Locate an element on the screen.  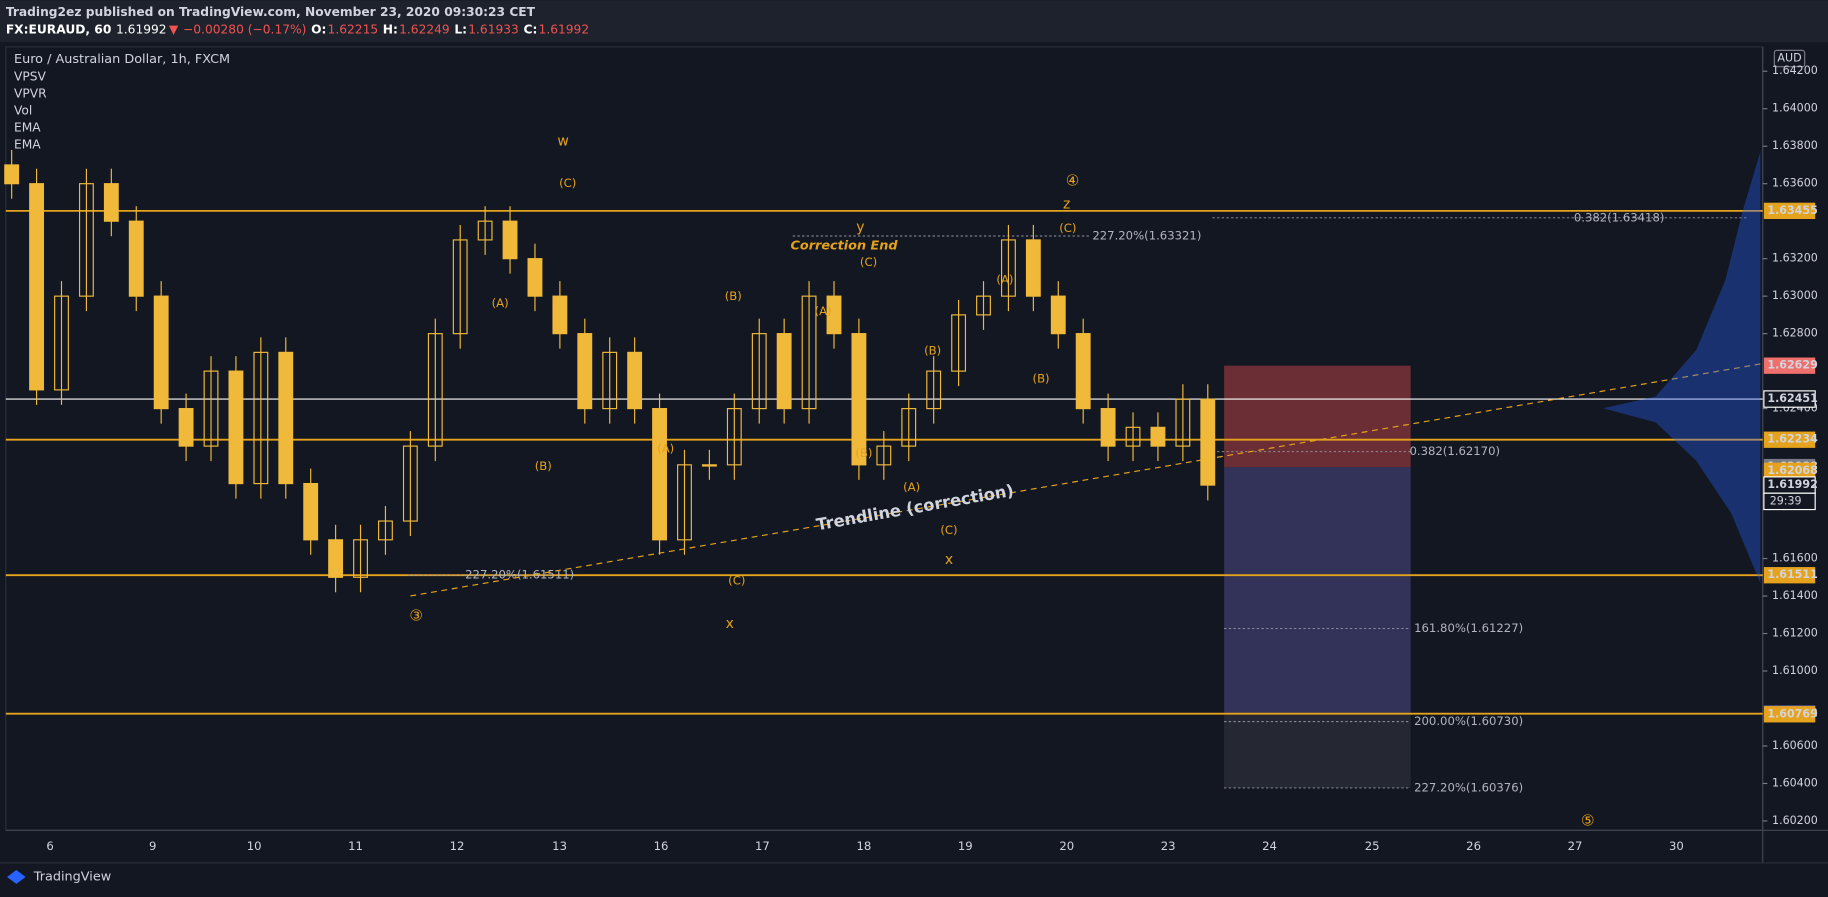
price-label: 1.62451 is located at coordinates (1792, 398).